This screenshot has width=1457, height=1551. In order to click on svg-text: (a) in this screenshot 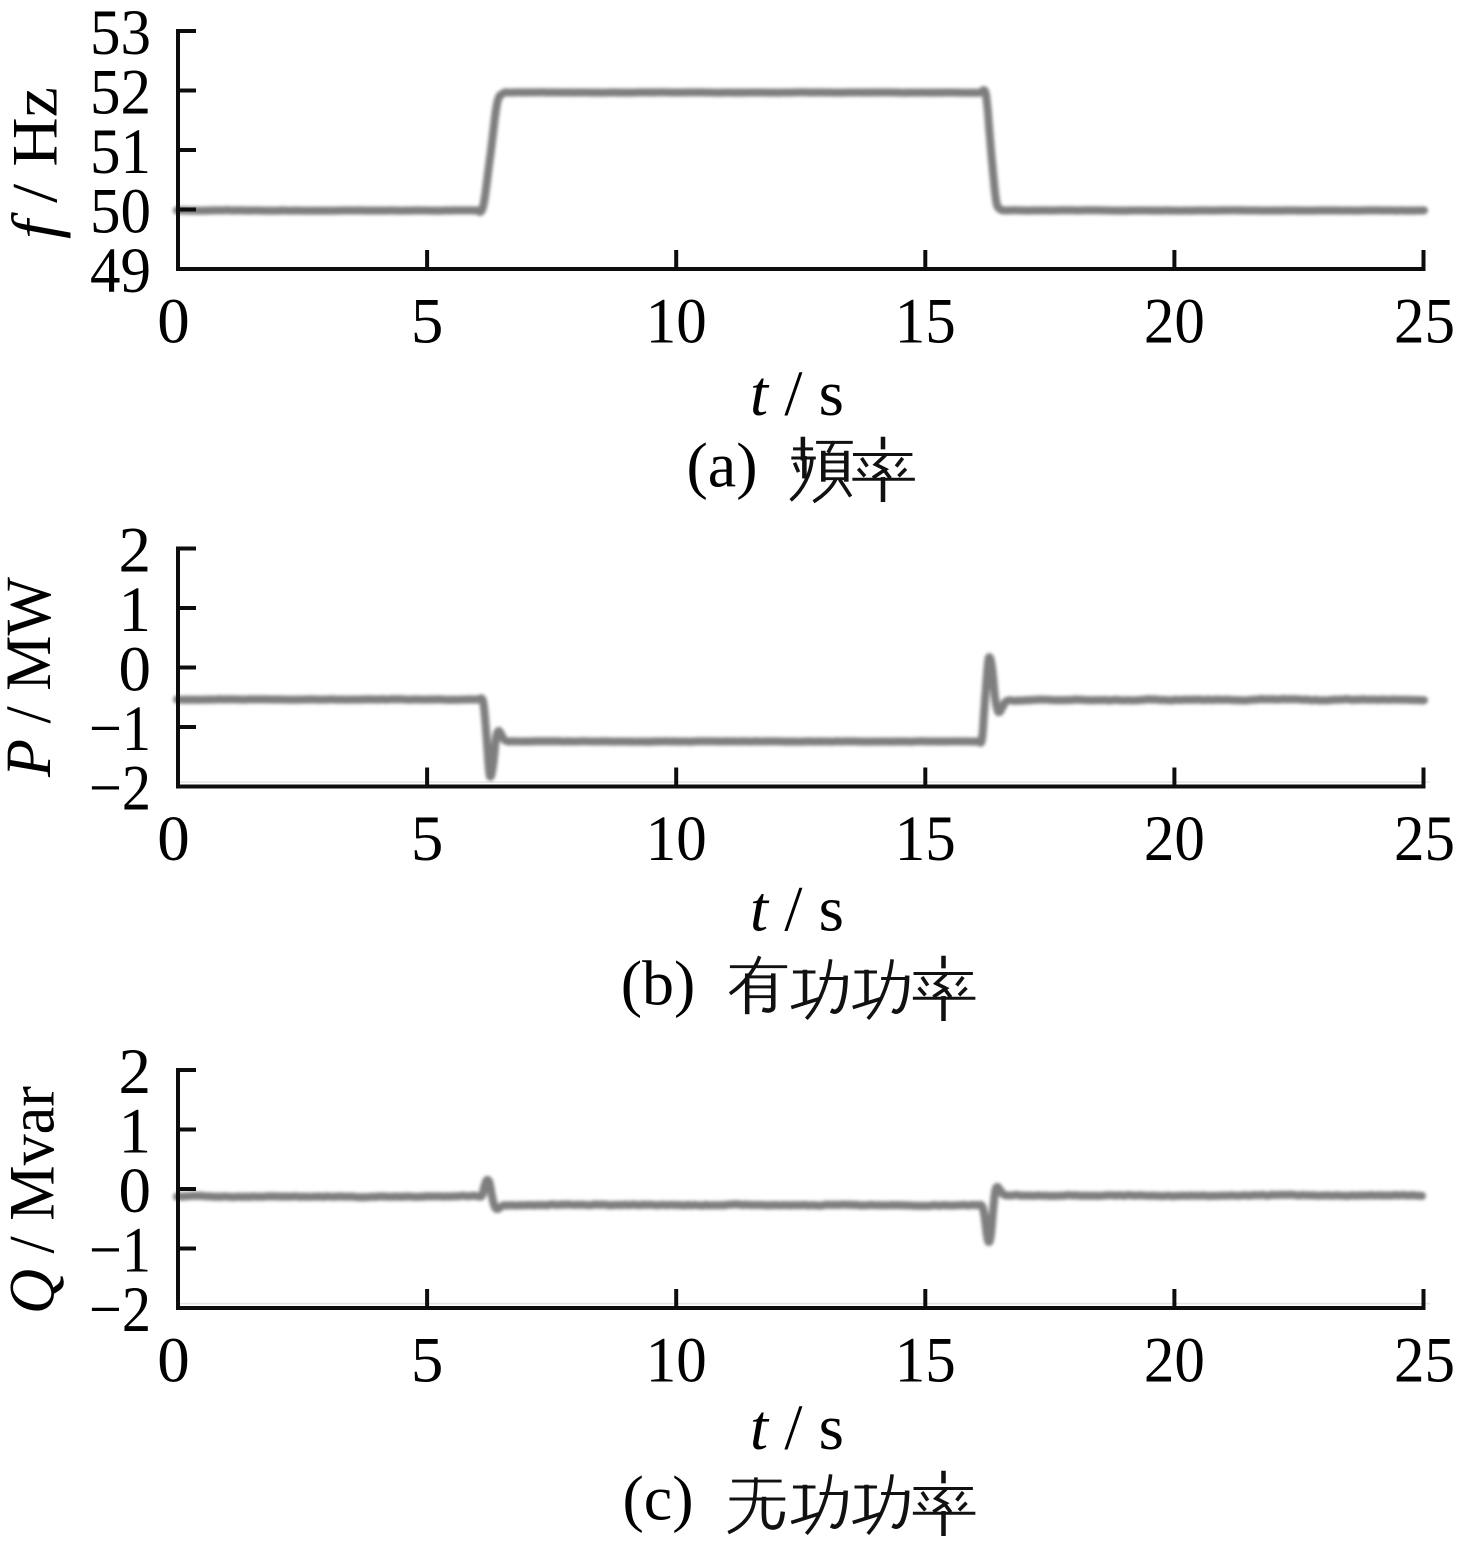, I will do `click(721, 465)`.